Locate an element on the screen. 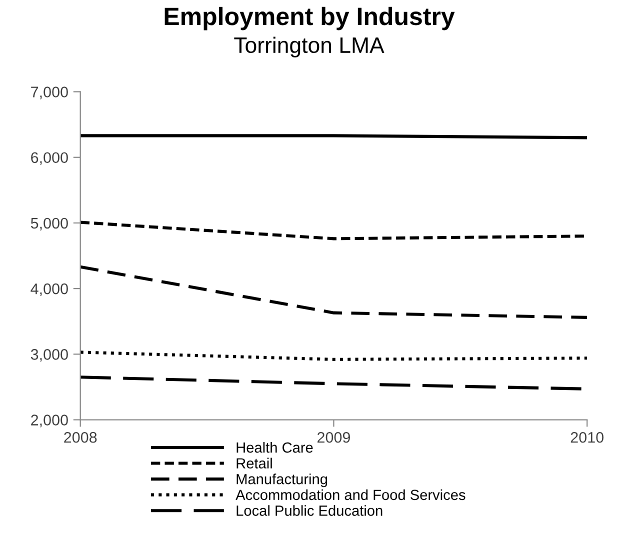 This screenshot has height=556, width=618. chart-title: Employment by Industry is located at coordinates (309, 18).